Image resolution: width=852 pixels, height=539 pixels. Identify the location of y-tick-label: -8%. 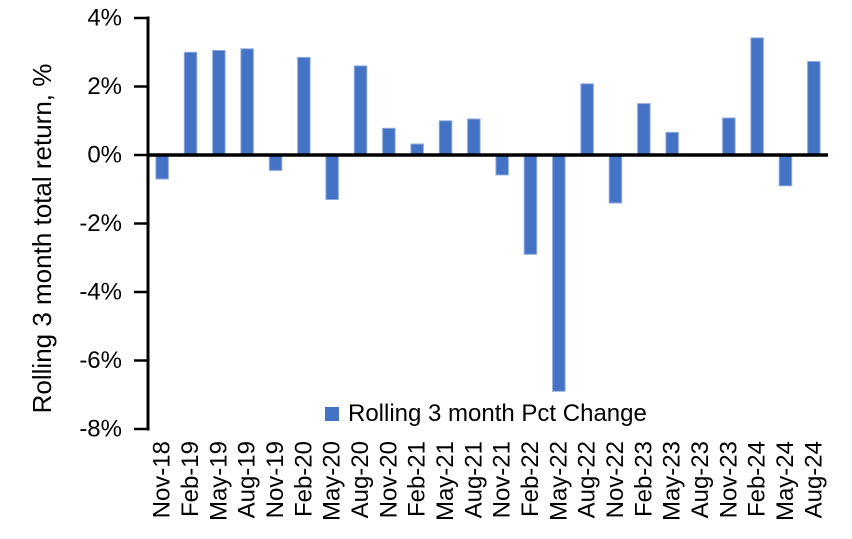
(100, 429).